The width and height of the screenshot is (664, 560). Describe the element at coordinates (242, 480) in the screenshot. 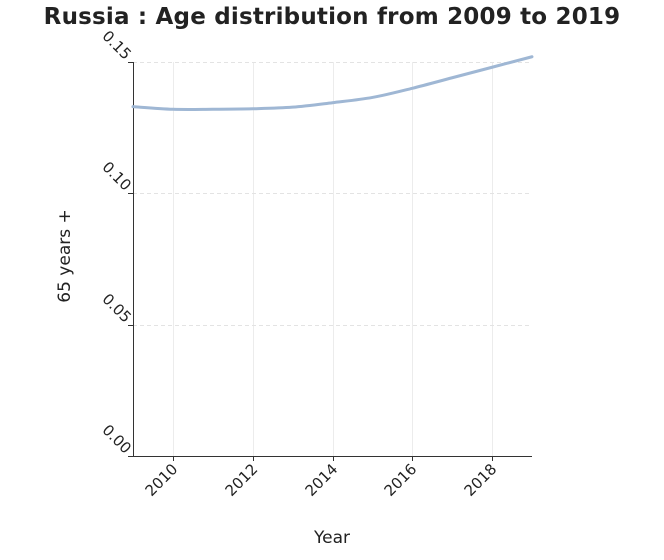

I see `x-tick-label: 2012` at that location.